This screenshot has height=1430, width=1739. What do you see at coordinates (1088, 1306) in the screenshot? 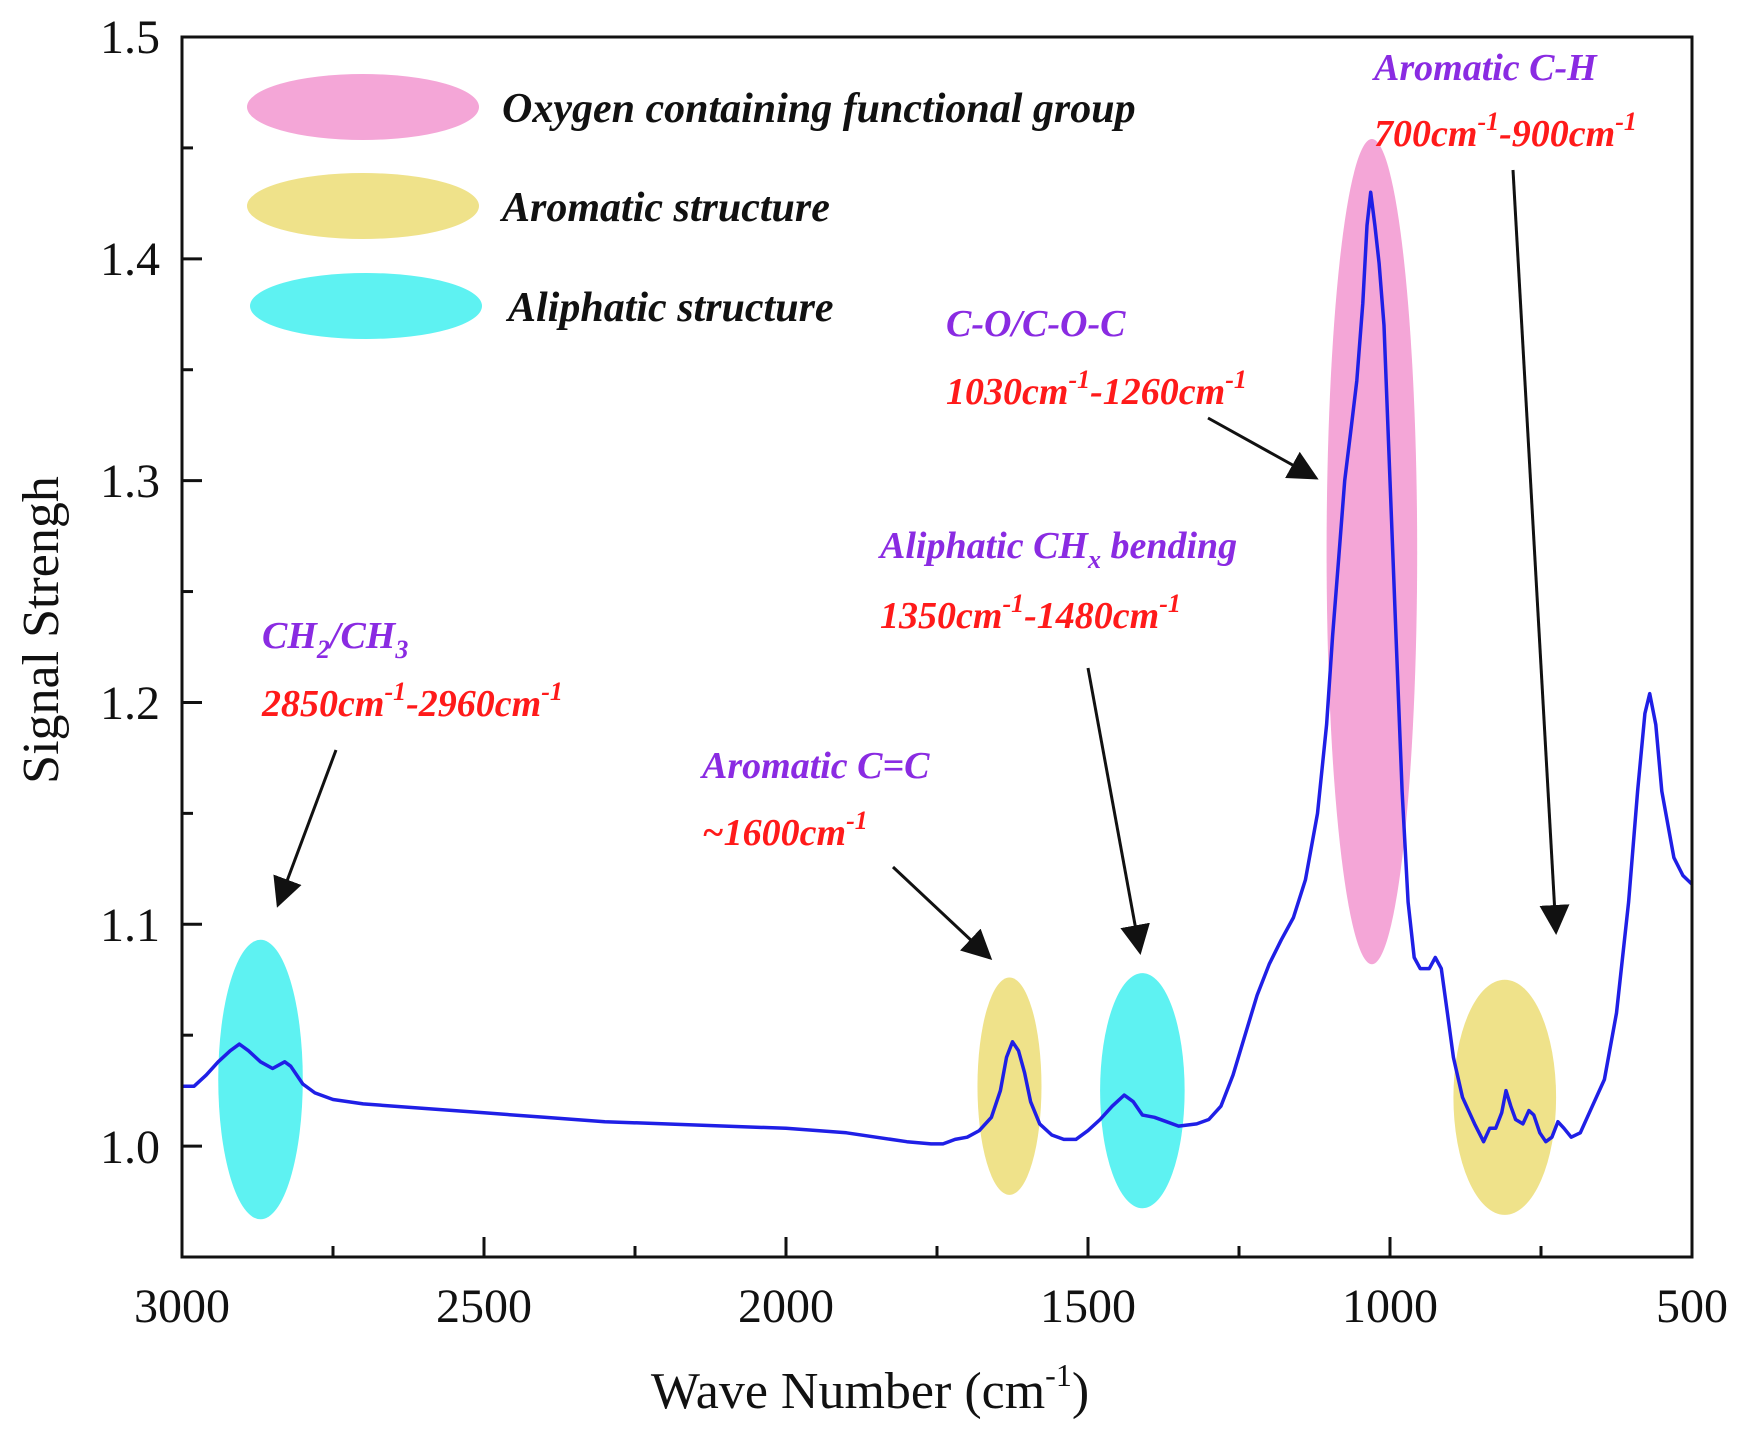
I see `x-tick-label: 1500` at bounding box center [1088, 1306].